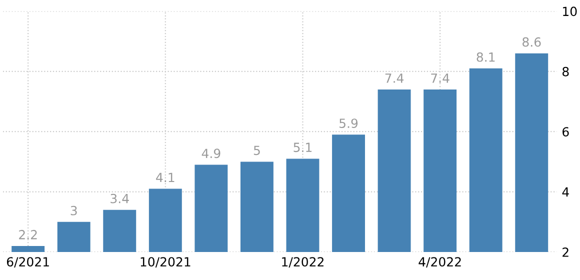  What do you see at coordinates (303, 147) in the screenshot?
I see `data-label: 5.1` at bounding box center [303, 147].